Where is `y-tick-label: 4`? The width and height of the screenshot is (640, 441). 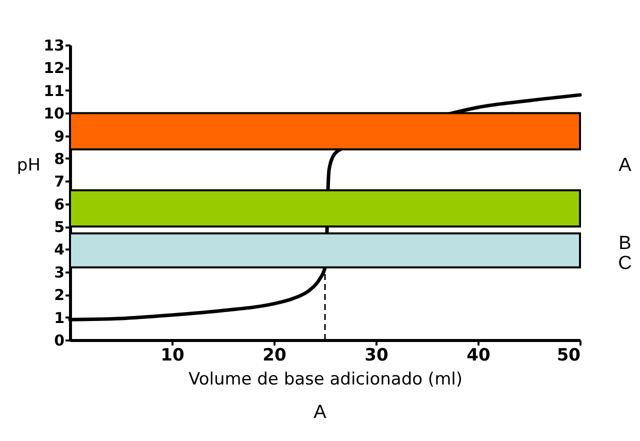
y-tick-label: 4 is located at coordinates (59, 249).